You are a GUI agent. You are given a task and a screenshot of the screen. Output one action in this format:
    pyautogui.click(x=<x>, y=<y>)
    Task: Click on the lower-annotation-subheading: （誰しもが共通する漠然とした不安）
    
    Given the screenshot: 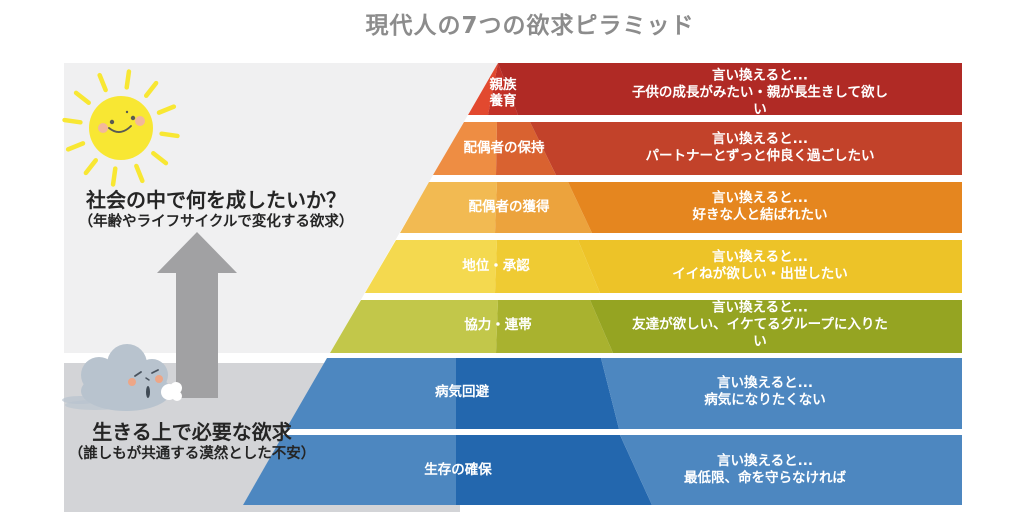 What is the action you would take?
    pyautogui.click(x=192, y=454)
    